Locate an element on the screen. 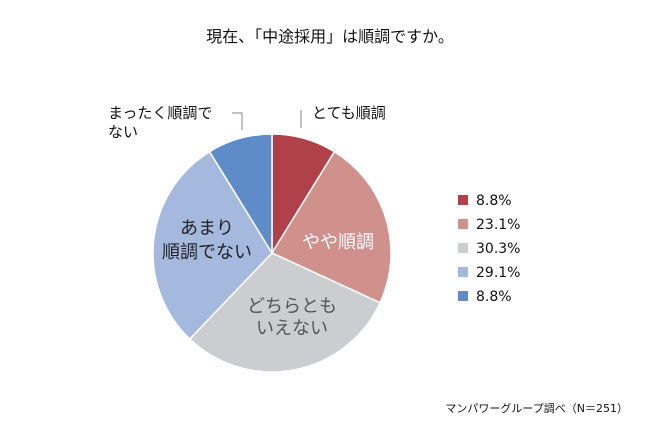  legend: 8.8% 23.1% 30.3% 29.1% 8.8% is located at coordinates (489, 249).